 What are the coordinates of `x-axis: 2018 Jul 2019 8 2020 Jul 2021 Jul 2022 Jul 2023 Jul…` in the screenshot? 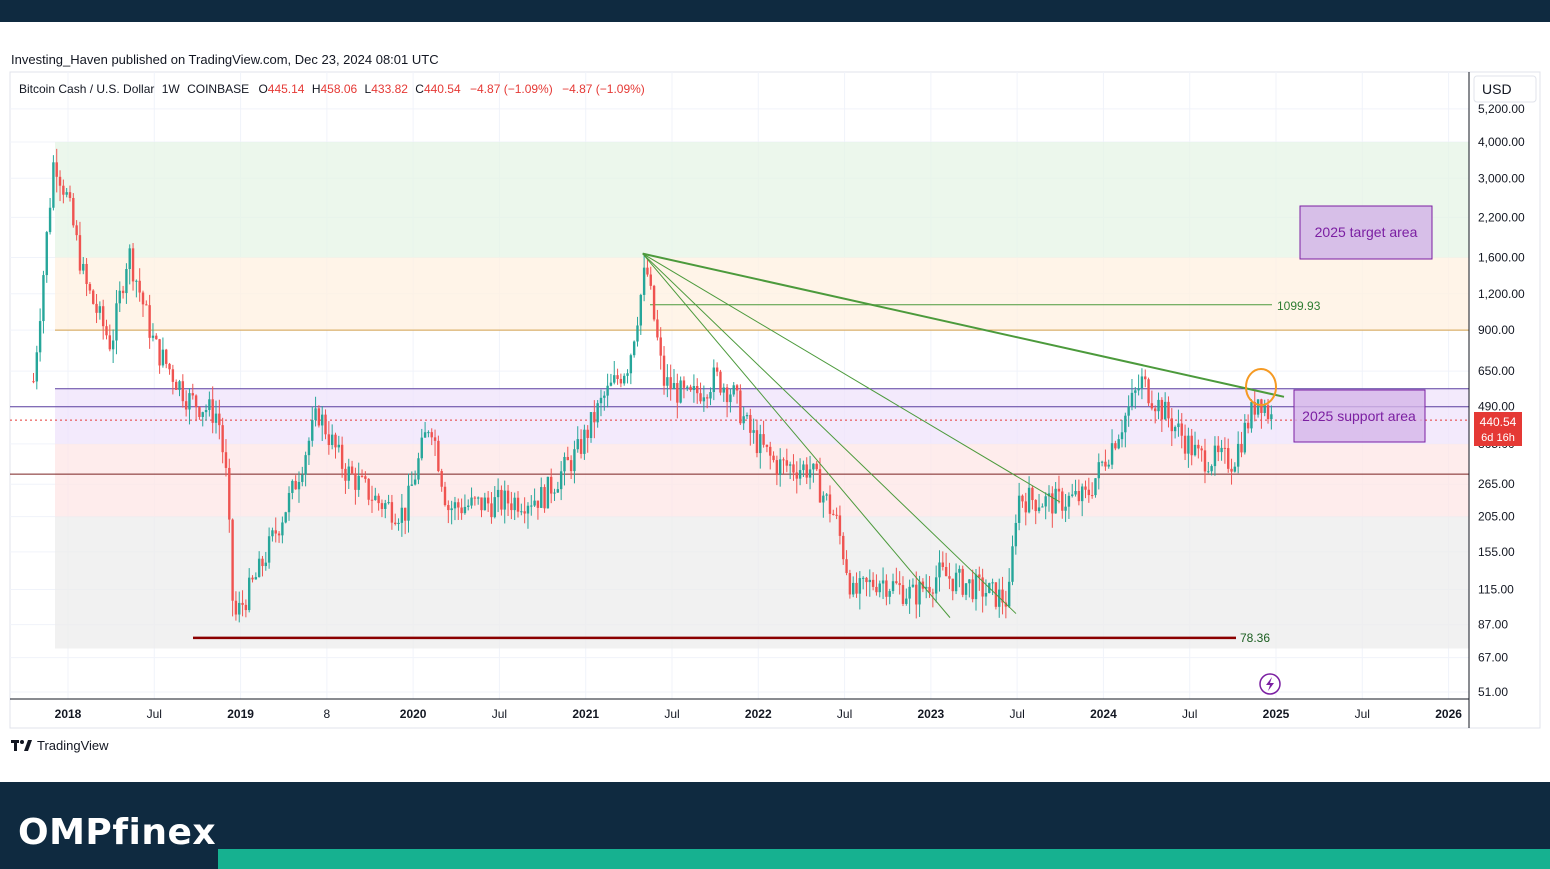 It's located at (759, 714).